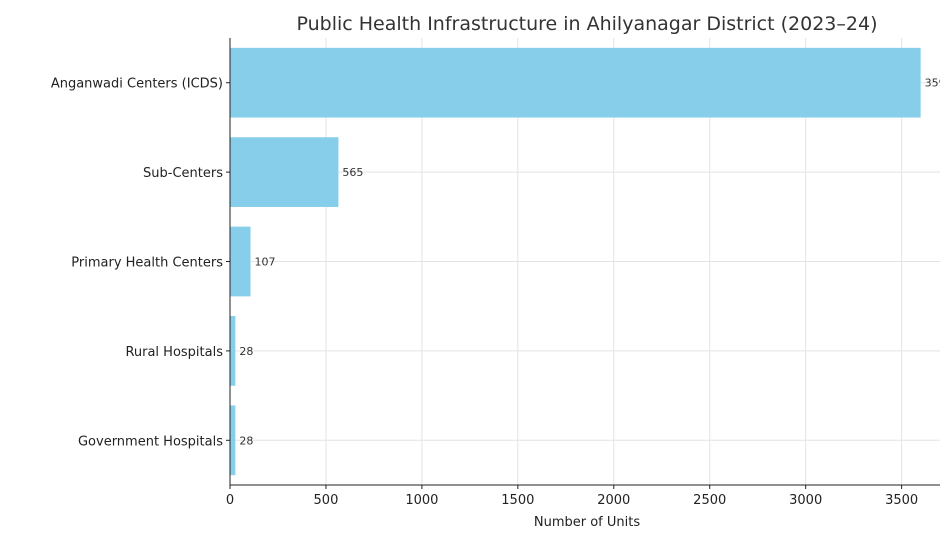 The height and width of the screenshot is (533, 940). What do you see at coordinates (805, 500) in the screenshot?
I see `x-tick-label: 3000` at bounding box center [805, 500].